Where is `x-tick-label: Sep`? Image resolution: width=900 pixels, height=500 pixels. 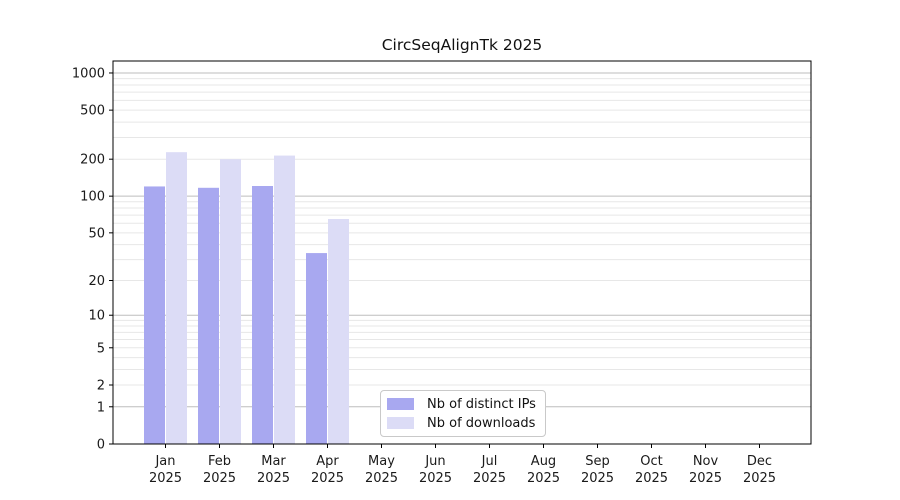
x-tick-label: Sep is located at coordinates (597, 461).